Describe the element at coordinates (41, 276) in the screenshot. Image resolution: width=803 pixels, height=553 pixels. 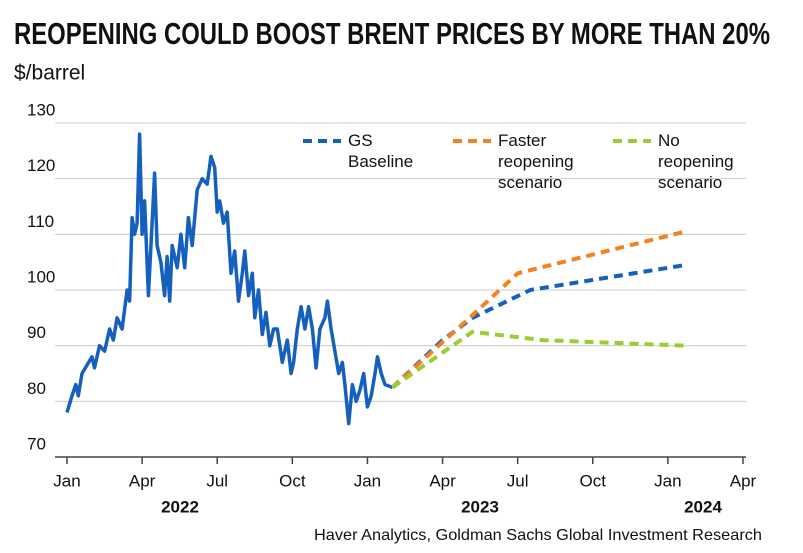
I see `y-tick-label: 100` at that location.